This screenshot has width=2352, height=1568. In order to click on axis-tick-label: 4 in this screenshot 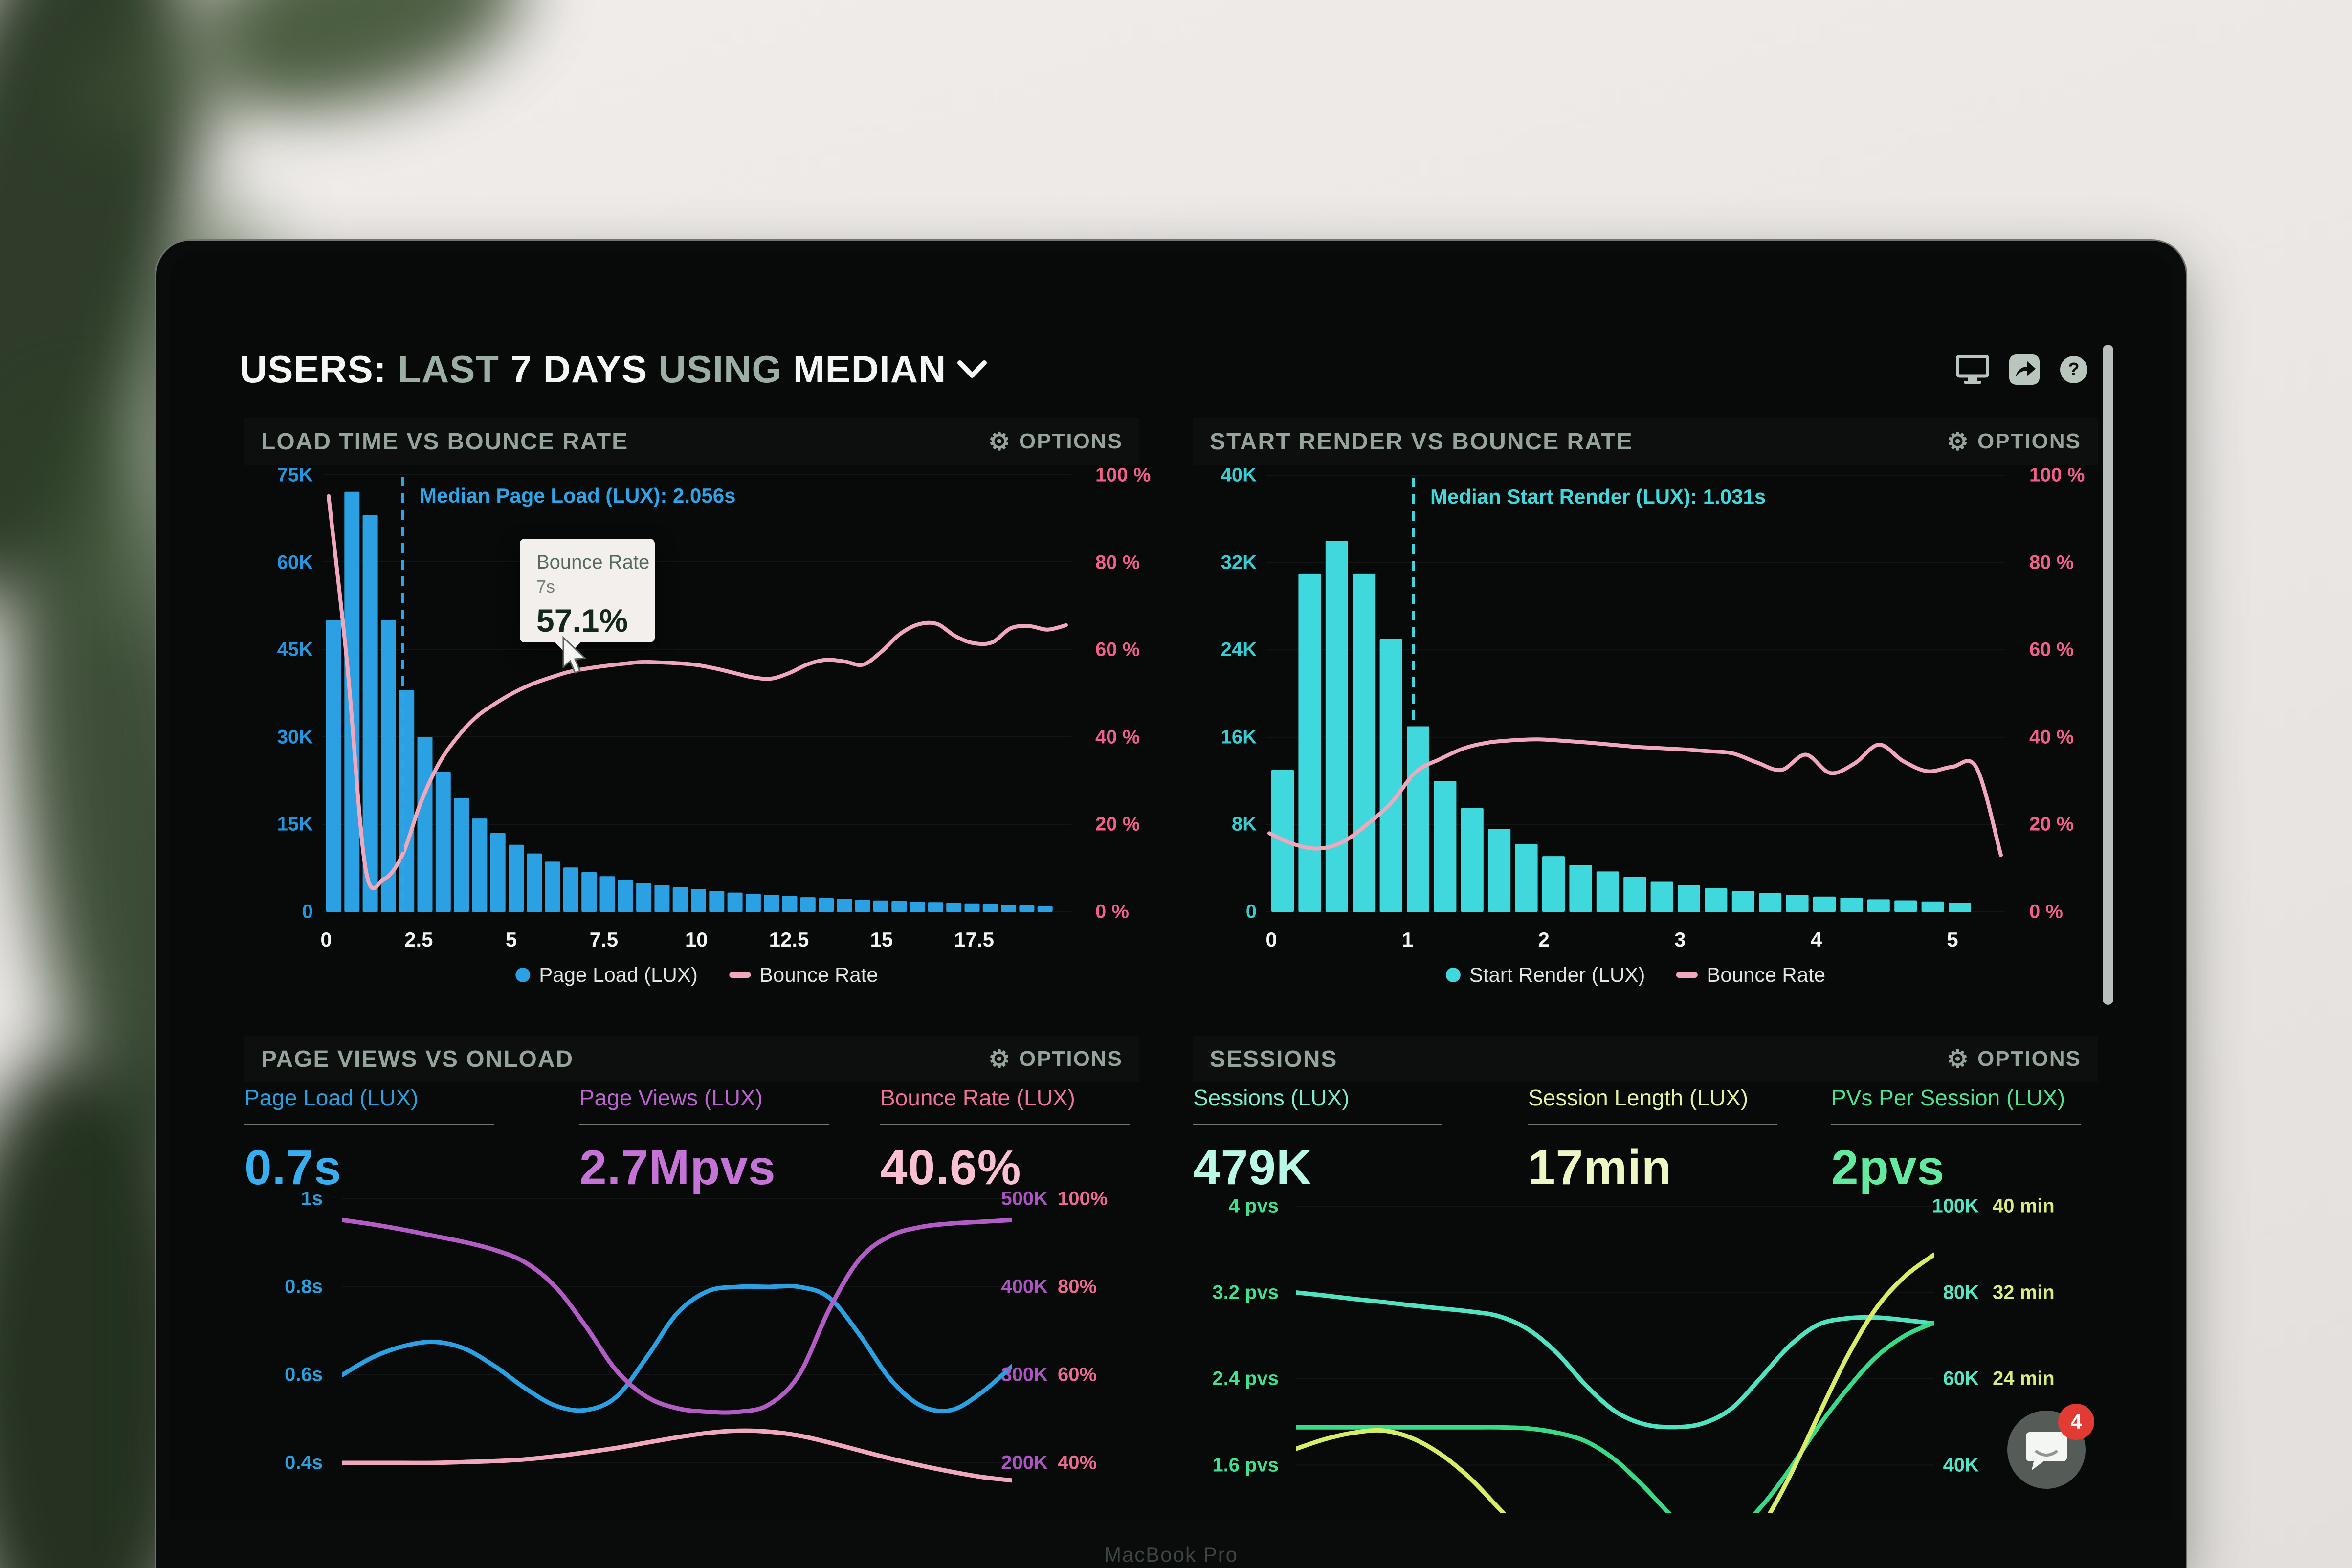, I will do `click(1816, 939)`.